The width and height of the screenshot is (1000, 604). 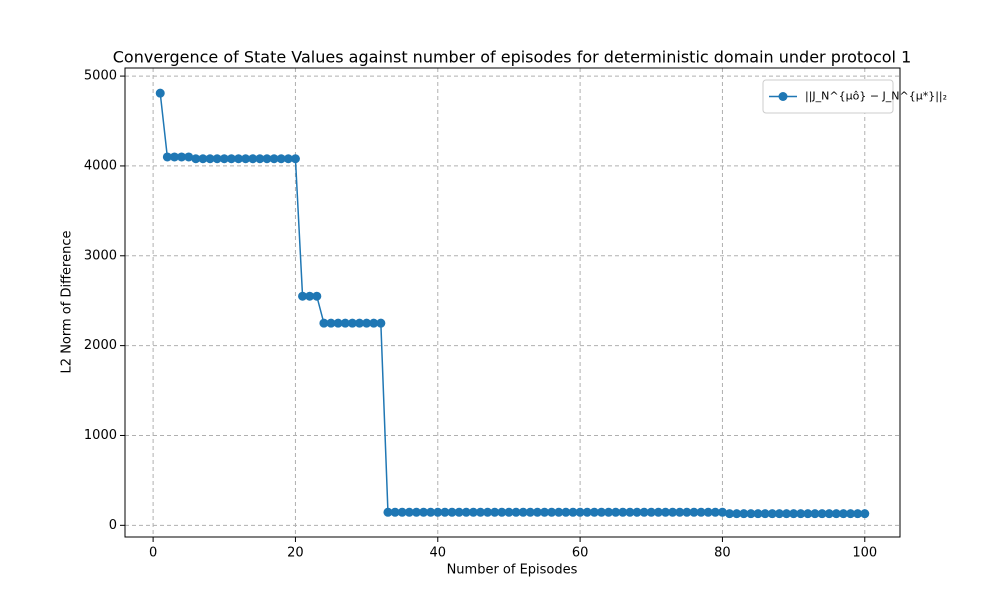 What do you see at coordinates (722, 553) in the screenshot?
I see `x-tick-label: 80` at bounding box center [722, 553].